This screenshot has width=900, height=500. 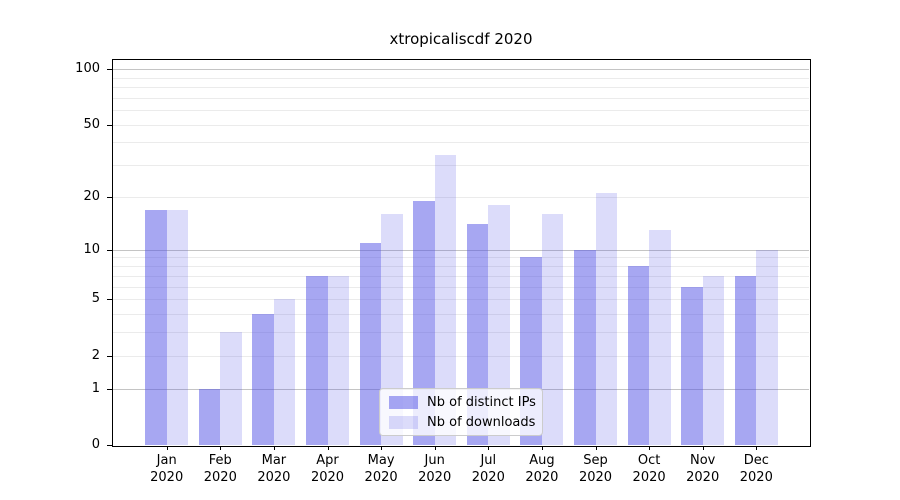 I want to click on x-tick-label-oct: Oct 2020, so click(x=649, y=469).